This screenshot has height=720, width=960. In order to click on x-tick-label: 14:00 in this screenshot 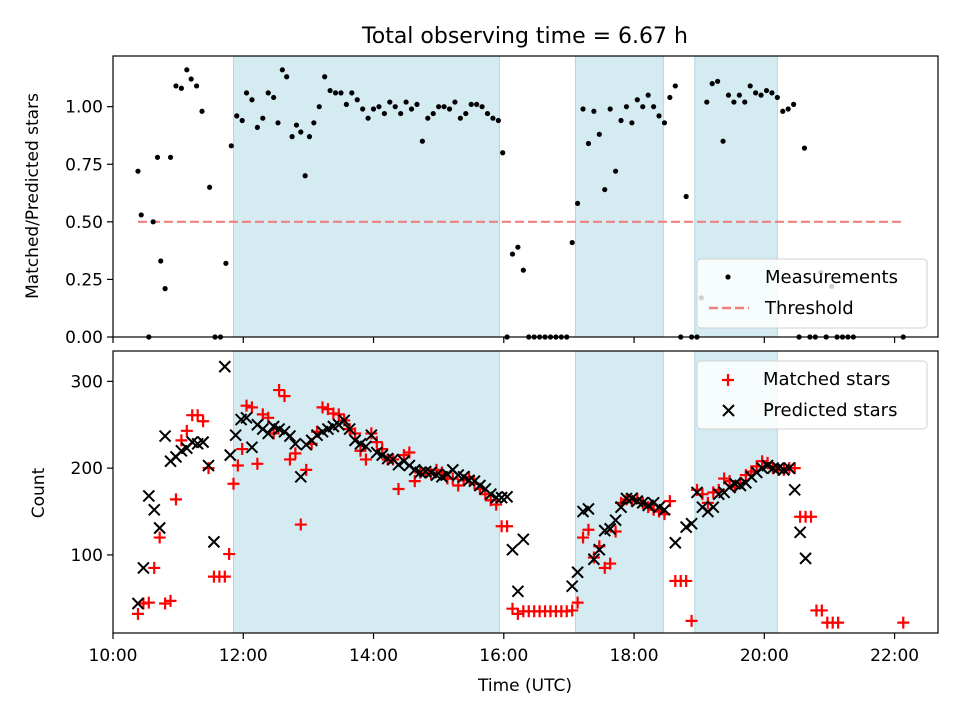, I will do `click(373, 656)`.